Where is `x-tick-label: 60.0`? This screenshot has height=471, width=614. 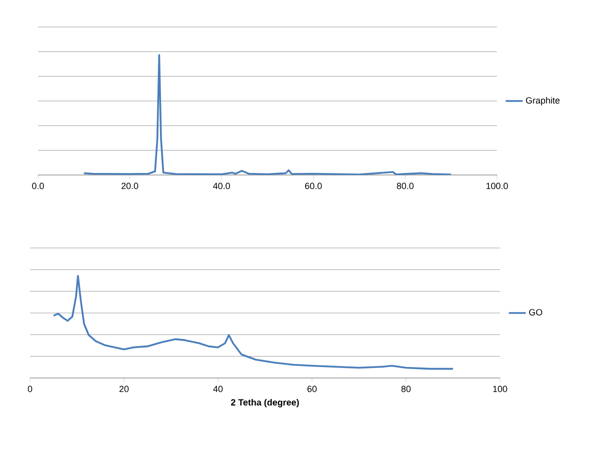
x-tick-label: 60.0 is located at coordinates (313, 186).